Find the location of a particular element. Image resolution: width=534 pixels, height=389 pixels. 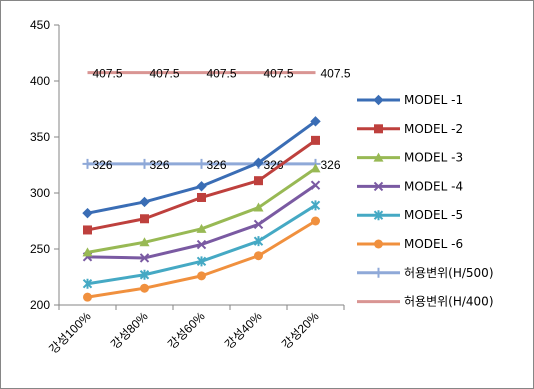

legend-label: MODEL -2 is located at coordinates (433, 129).